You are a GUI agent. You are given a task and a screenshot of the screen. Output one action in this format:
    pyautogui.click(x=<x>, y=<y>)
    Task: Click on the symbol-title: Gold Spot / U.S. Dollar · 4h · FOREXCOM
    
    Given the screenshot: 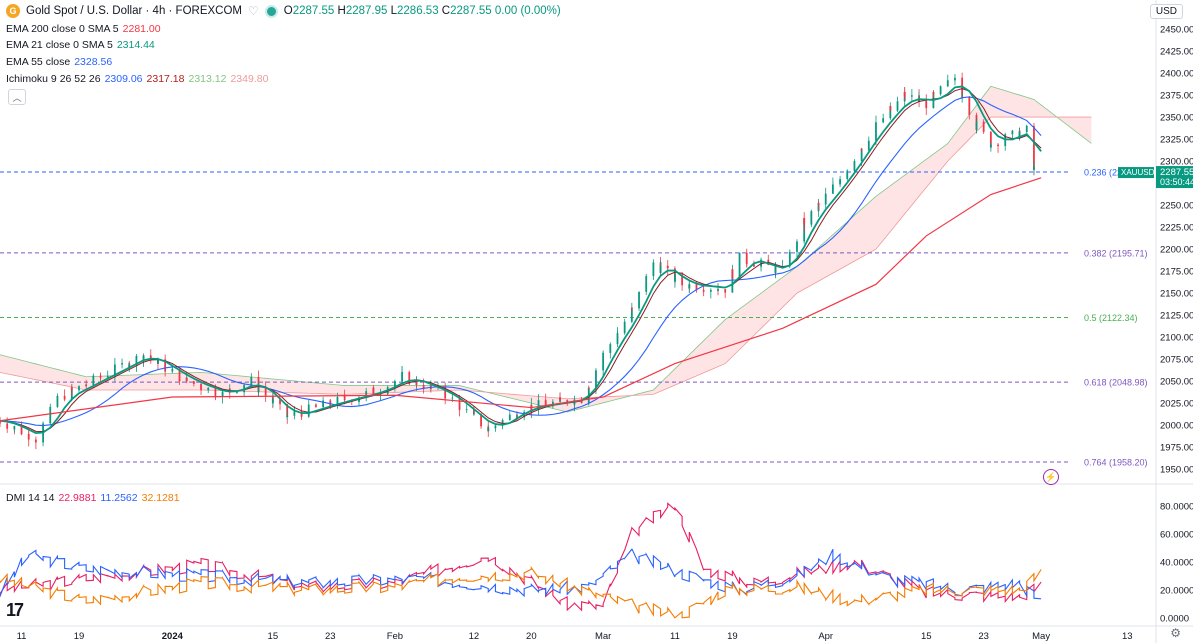 What is the action you would take?
    pyautogui.click(x=134, y=11)
    